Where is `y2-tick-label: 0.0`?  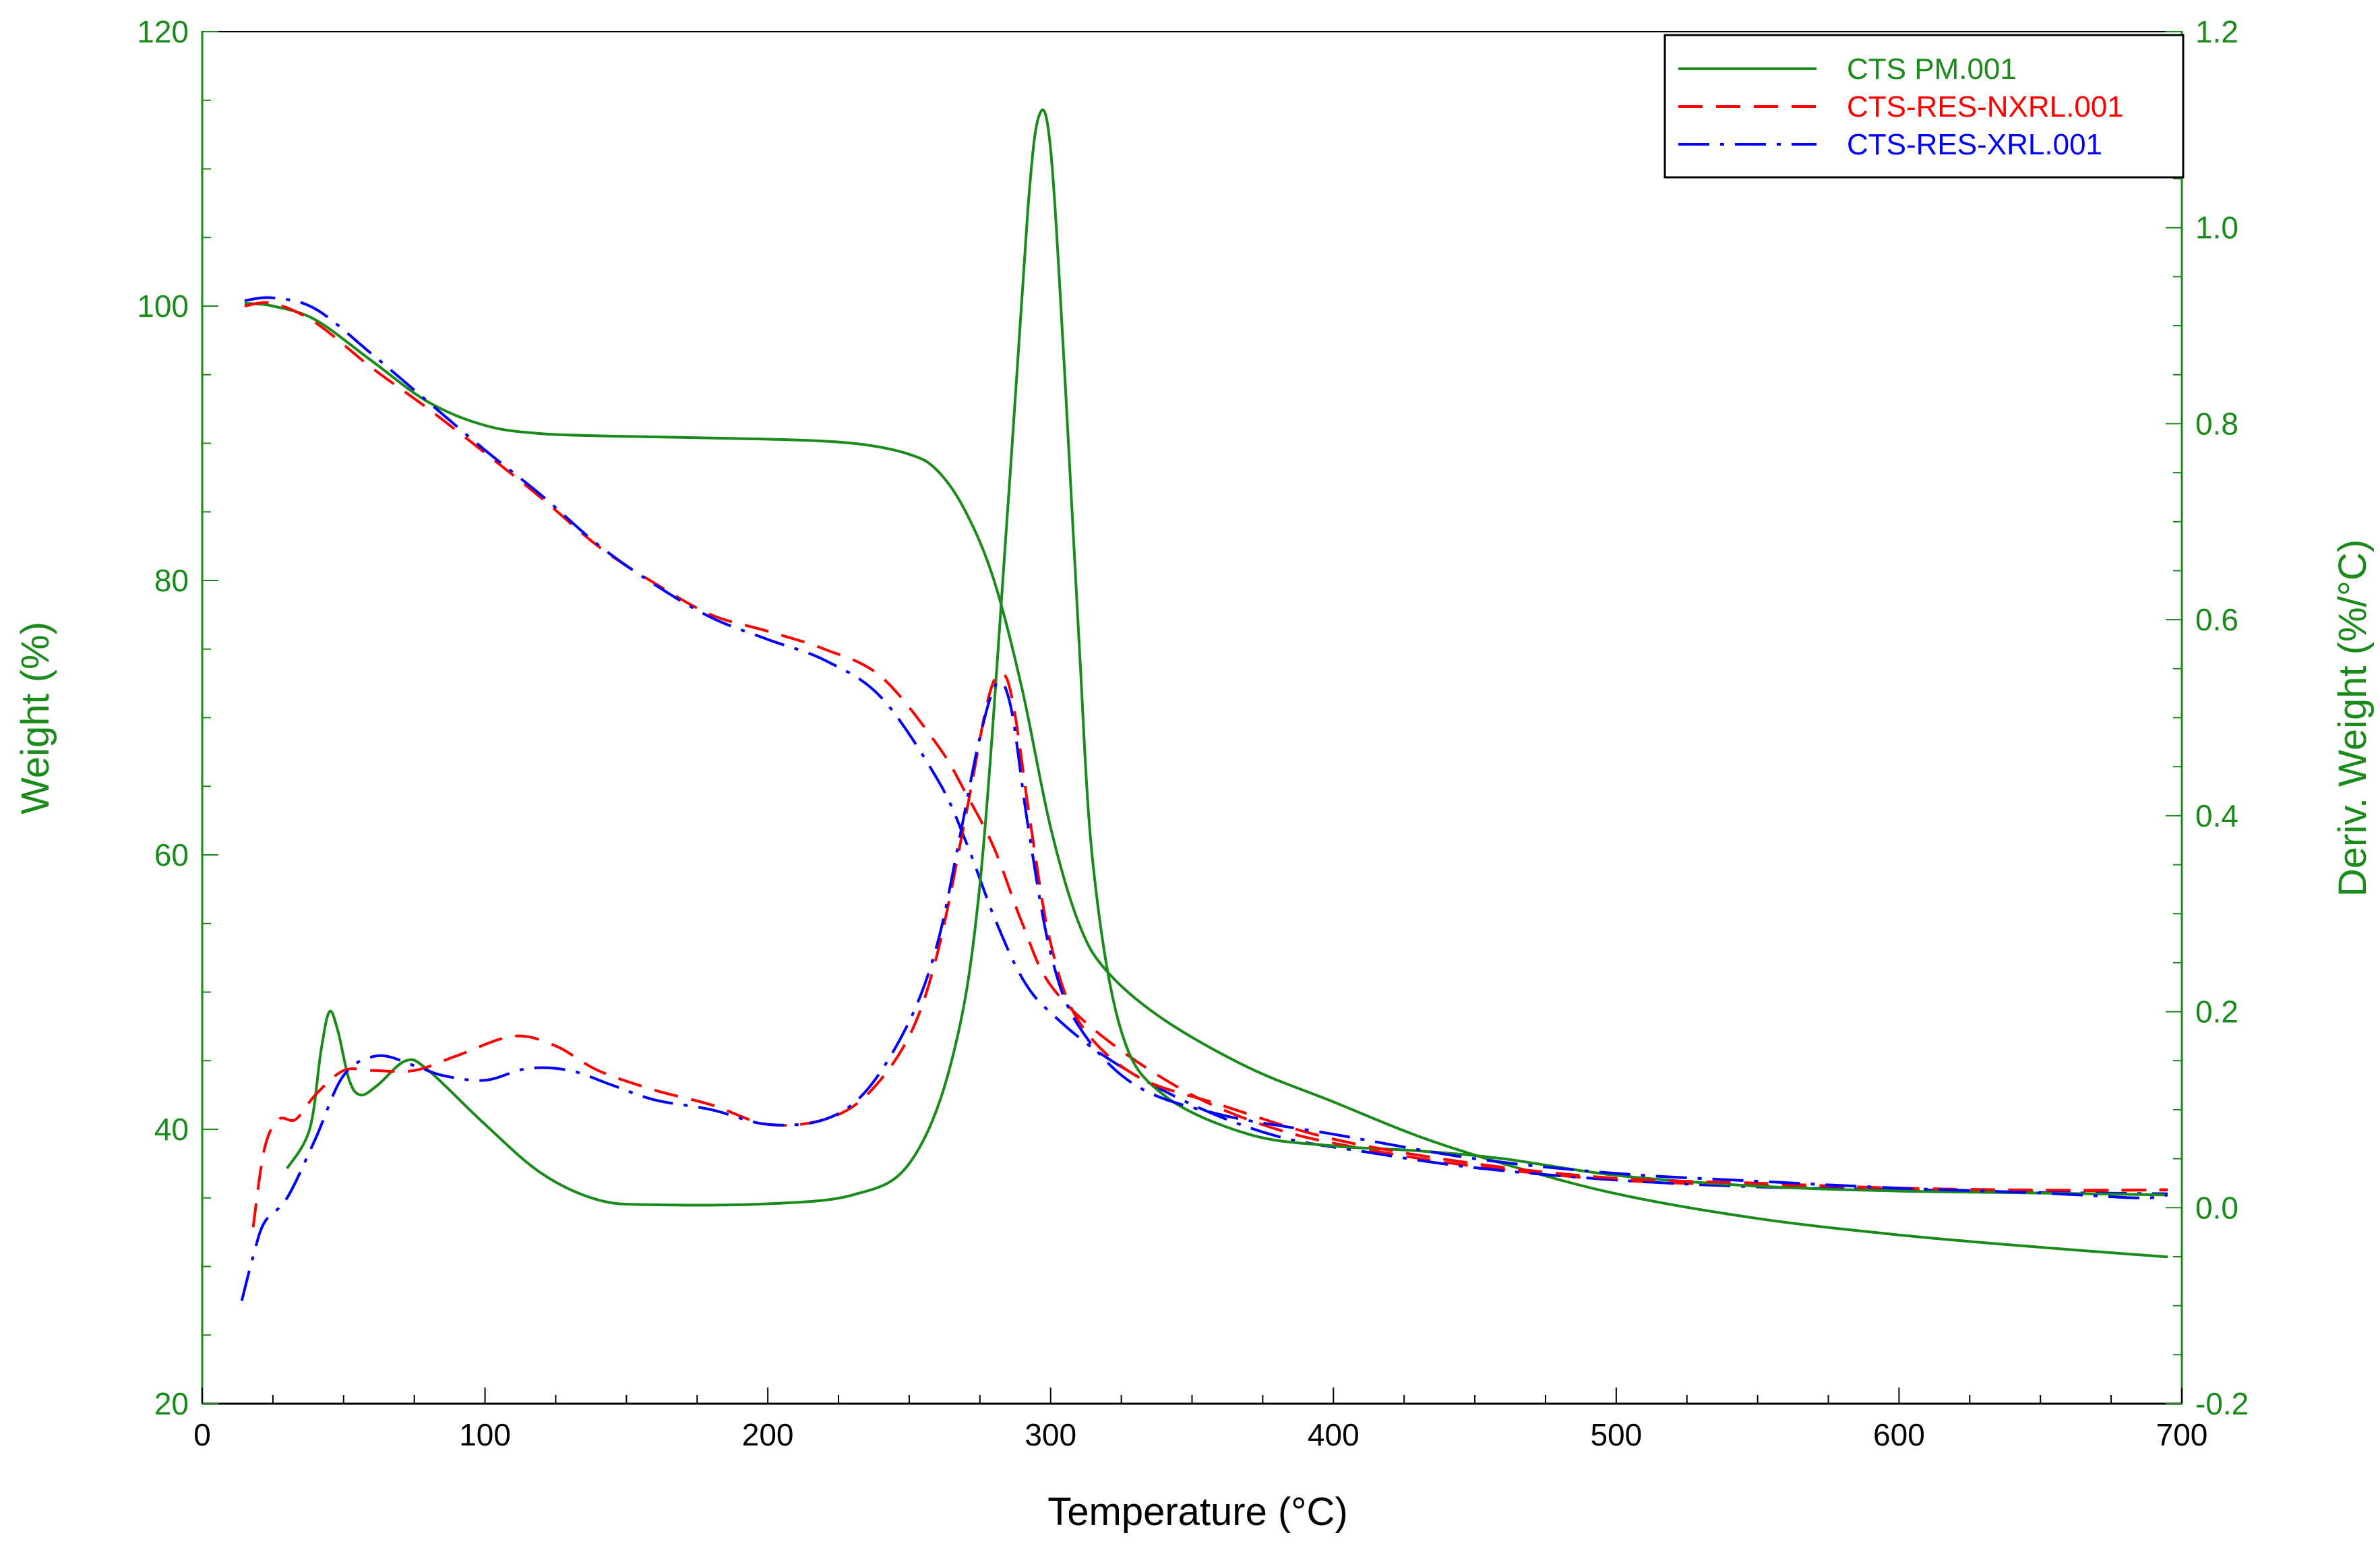
y2-tick-label: 0.0 is located at coordinates (2216, 1207).